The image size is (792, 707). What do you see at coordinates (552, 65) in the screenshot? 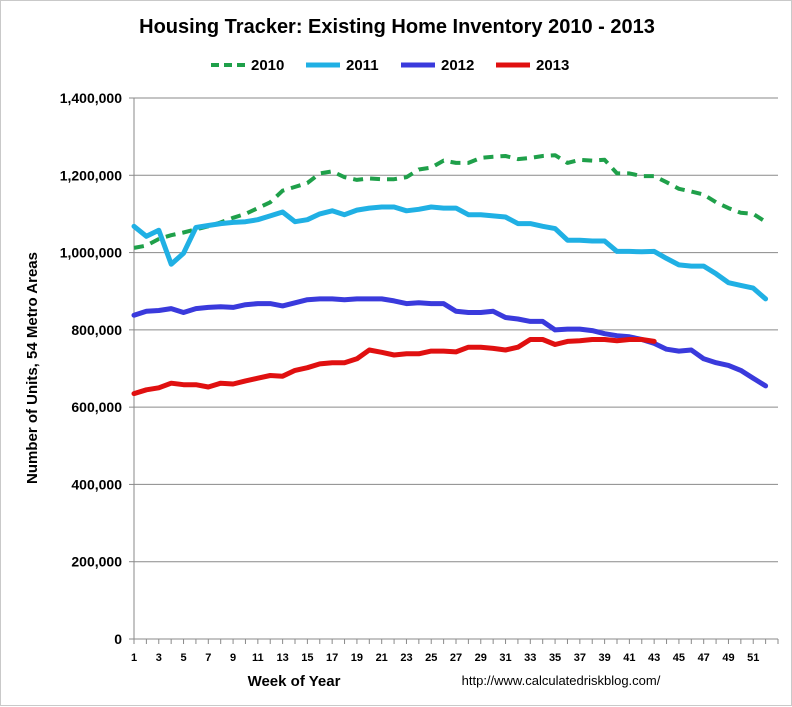
I see `legend-label: 2013` at bounding box center [552, 65].